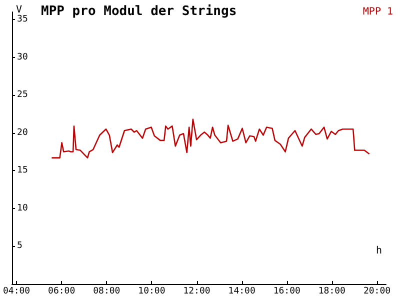  What do you see at coordinates (196, 291) in the screenshot?
I see `x-tick-label: 12:00` at bounding box center [196, 291].